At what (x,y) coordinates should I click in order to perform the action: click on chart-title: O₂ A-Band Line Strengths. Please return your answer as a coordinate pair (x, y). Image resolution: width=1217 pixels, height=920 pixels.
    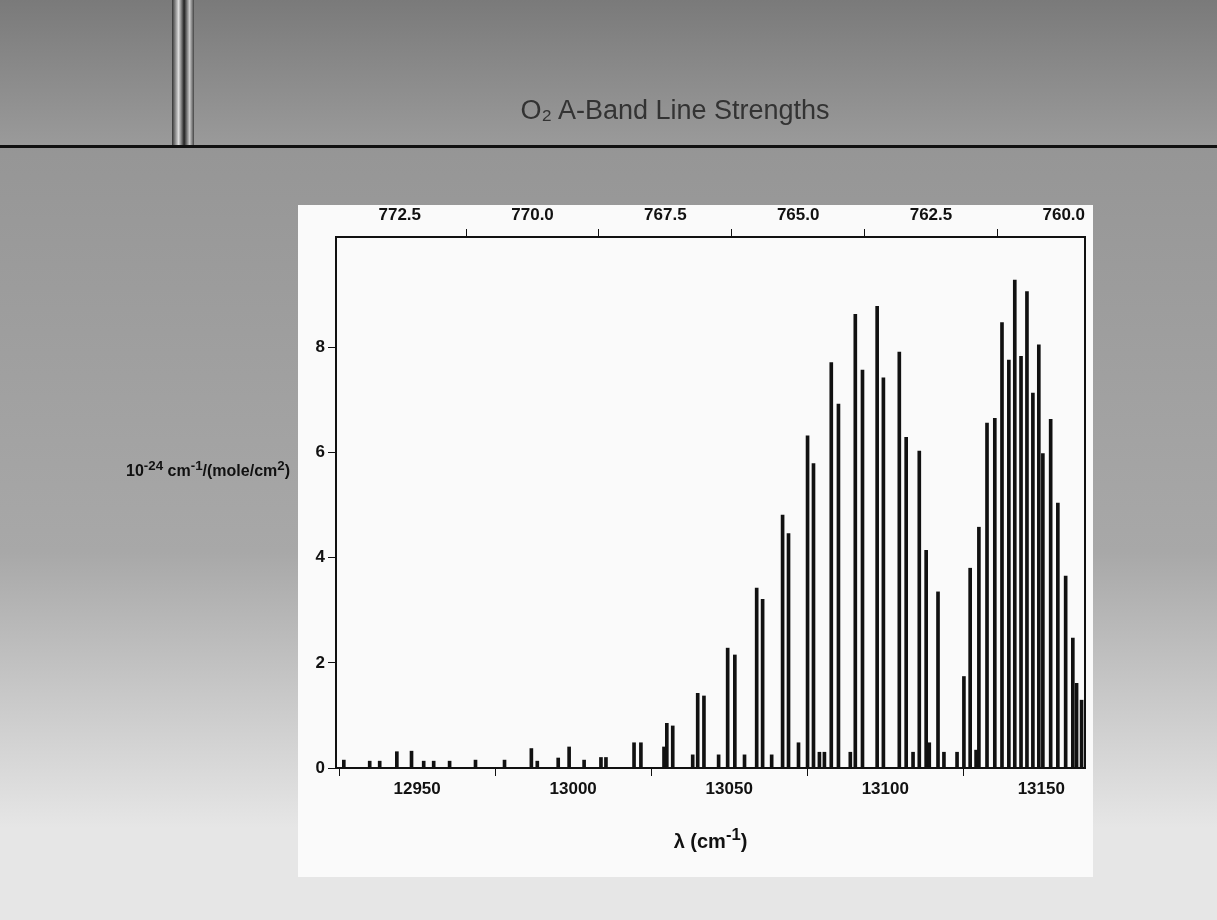
    Looking at the image, I should click on (675, 110).